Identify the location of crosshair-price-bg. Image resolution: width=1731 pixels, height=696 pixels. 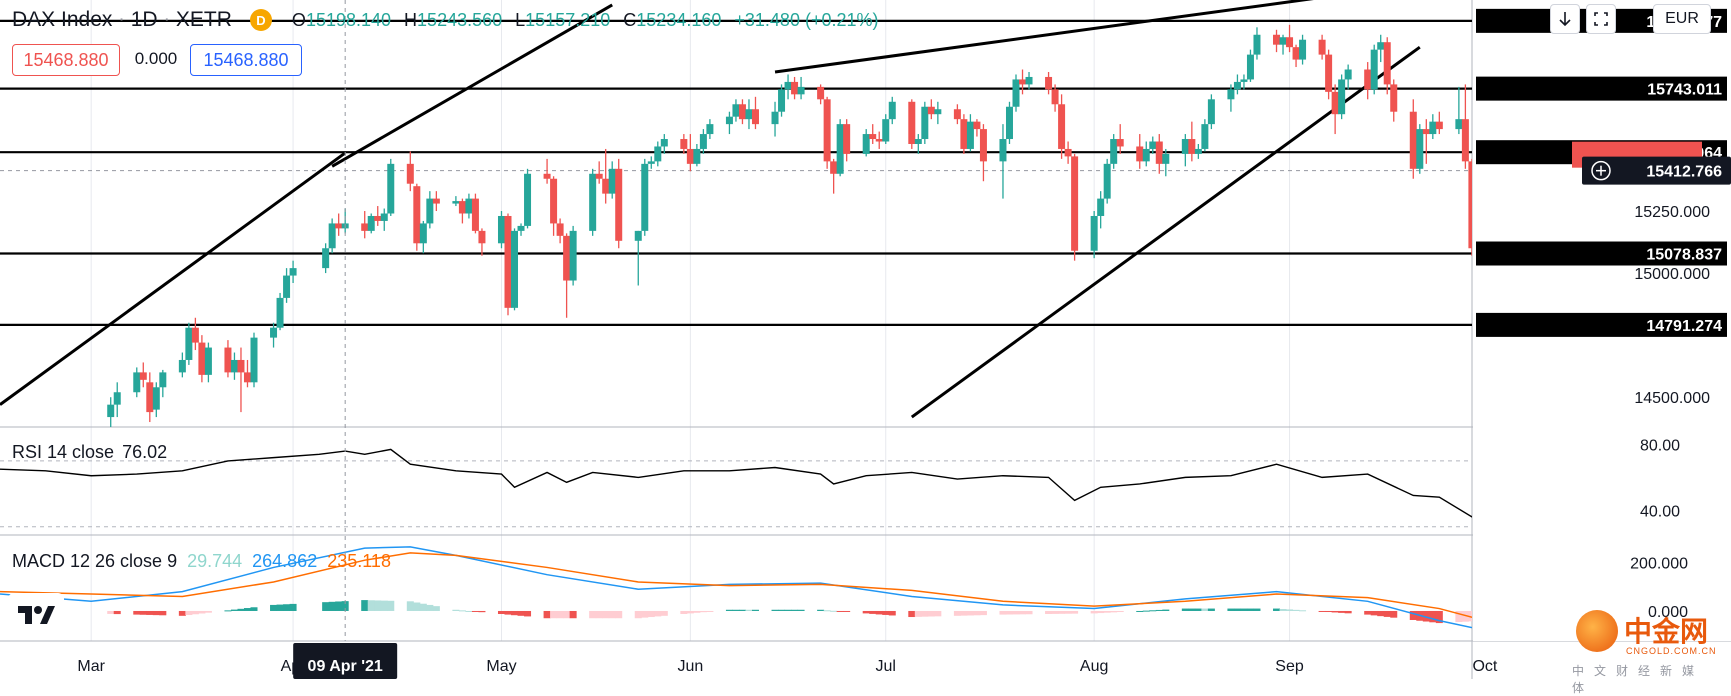
(1656, 170).